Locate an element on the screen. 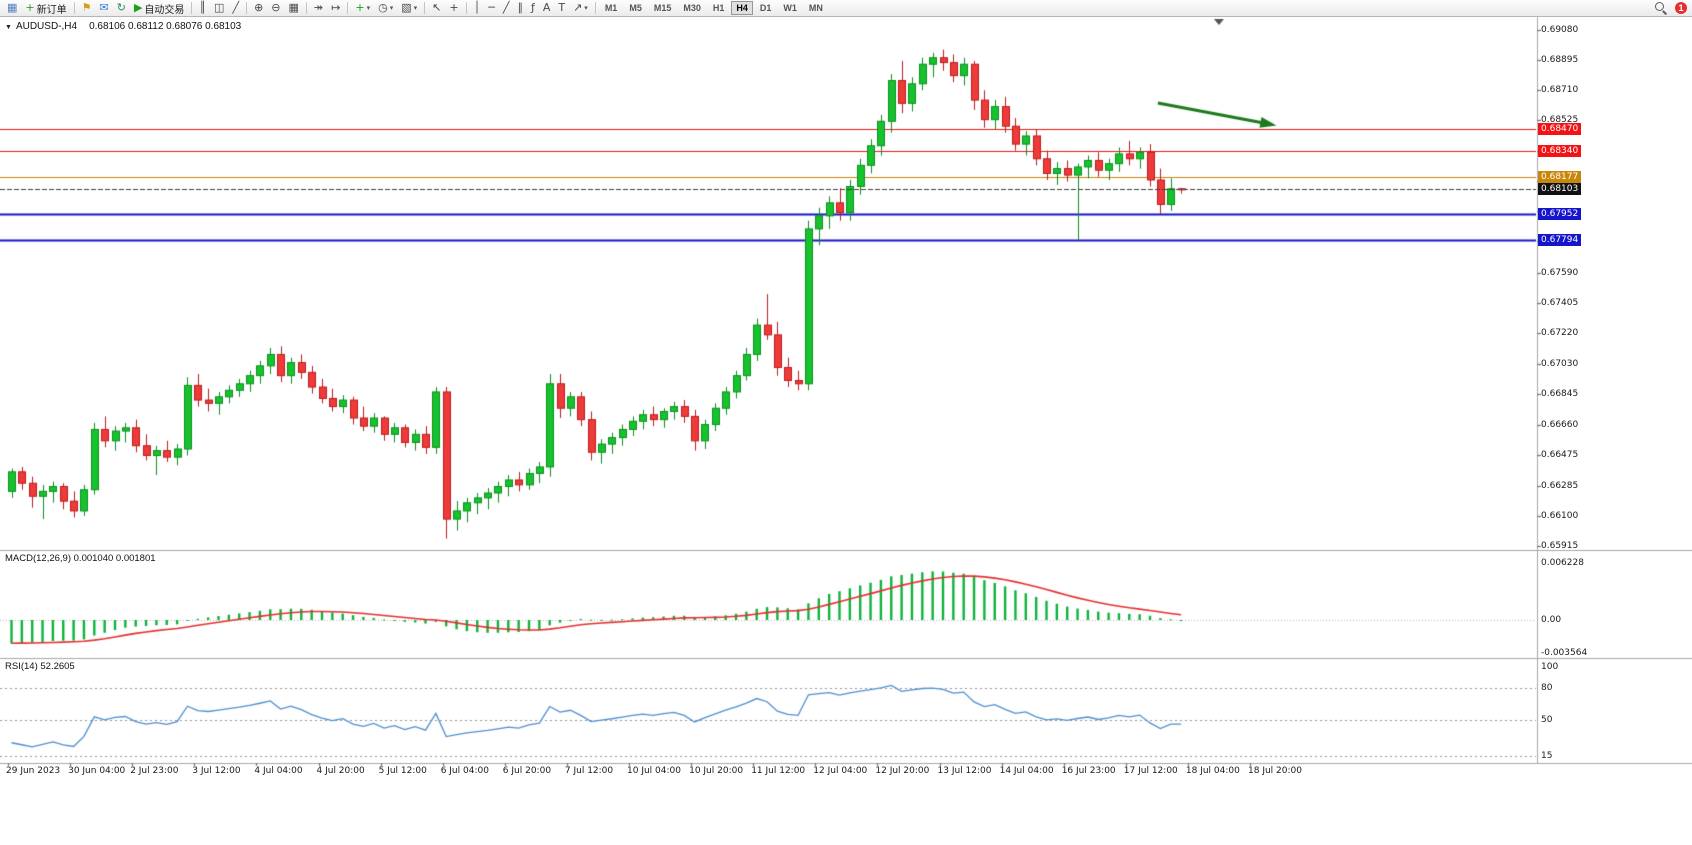  auto-scroll-icon: ↠ is located at coordinates (318, 8).